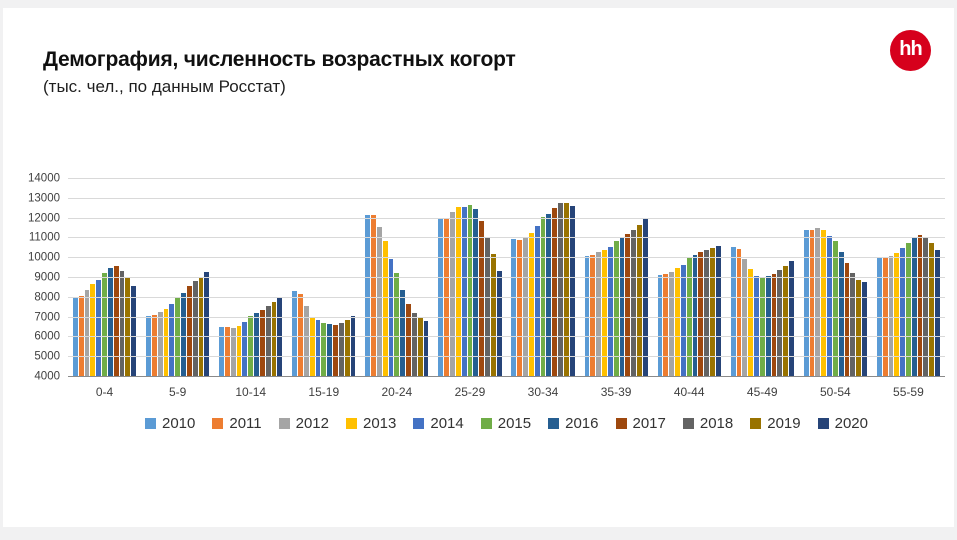  What do you see at coordinates (44, 198) in the screenshot?
I see `y-tick-label-13000: 13000` at bounding box center [44, 198].